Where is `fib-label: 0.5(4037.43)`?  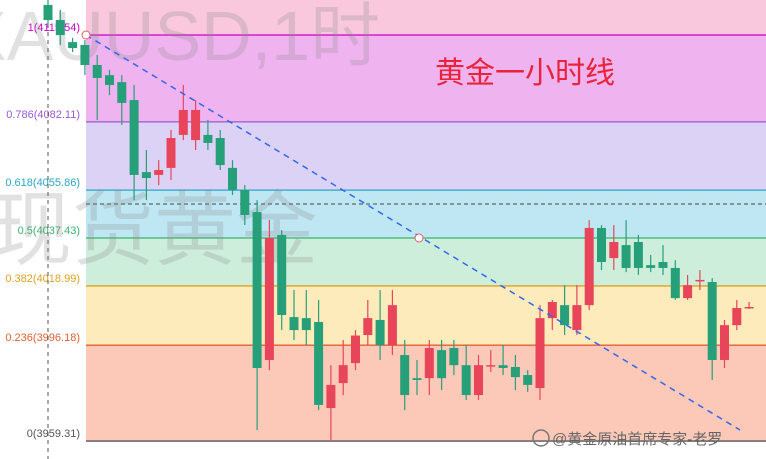
fib-label: 0.5(4037.43) is located at coordinates (49, 231).